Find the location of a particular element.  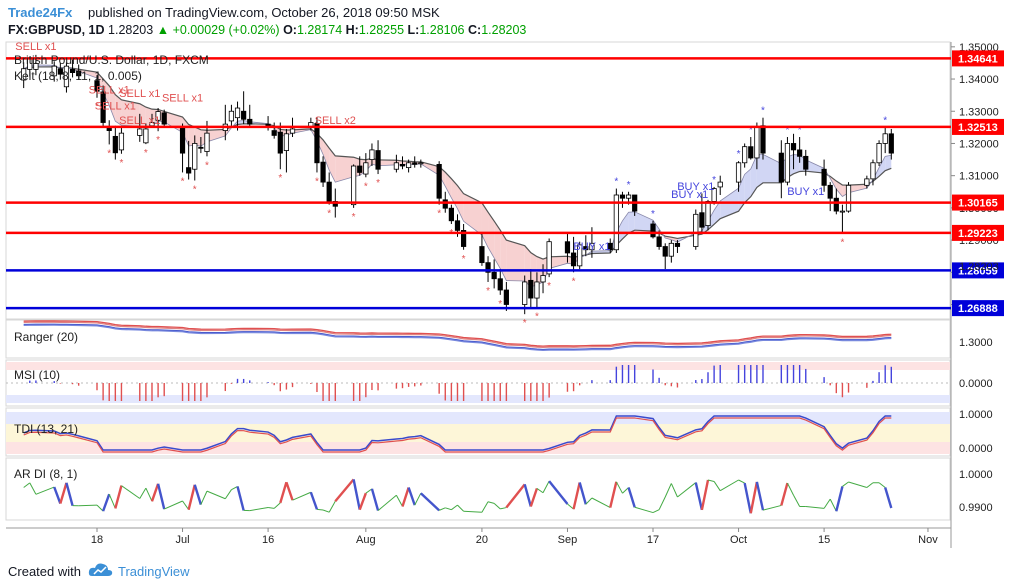

sell-signal-label: SELL x2 is located at coordinates (335, 121).